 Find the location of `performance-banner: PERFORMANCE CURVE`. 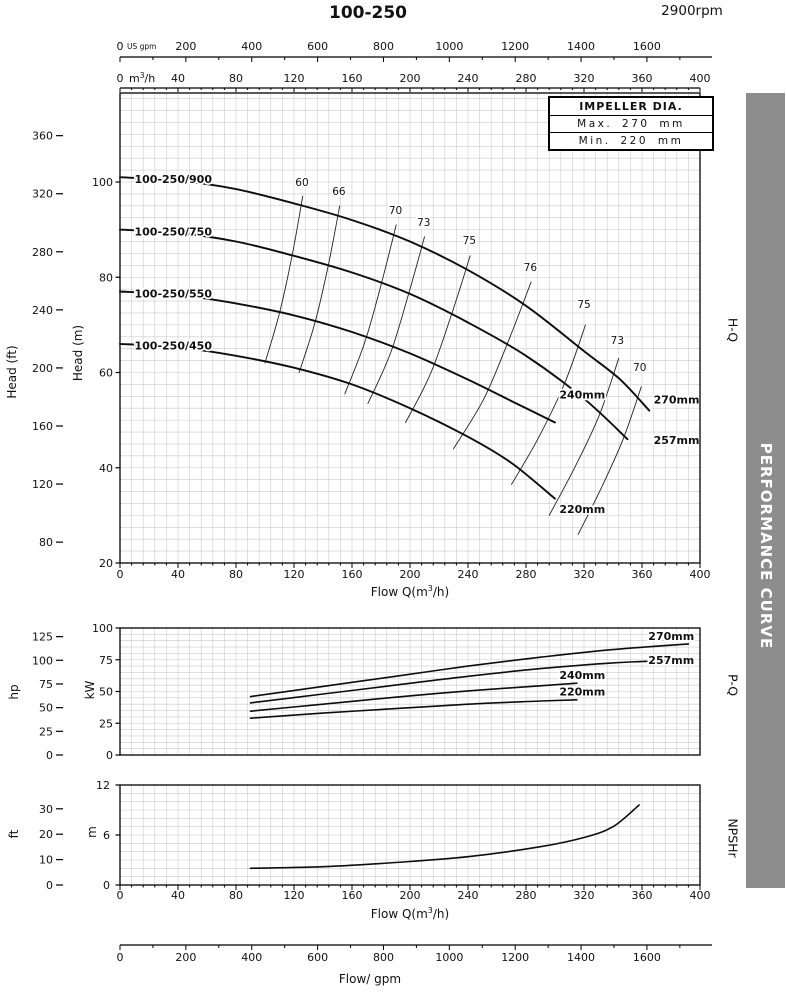

performance-banner: PERFORMANCE CURVE is located at coordinates (765, 490).